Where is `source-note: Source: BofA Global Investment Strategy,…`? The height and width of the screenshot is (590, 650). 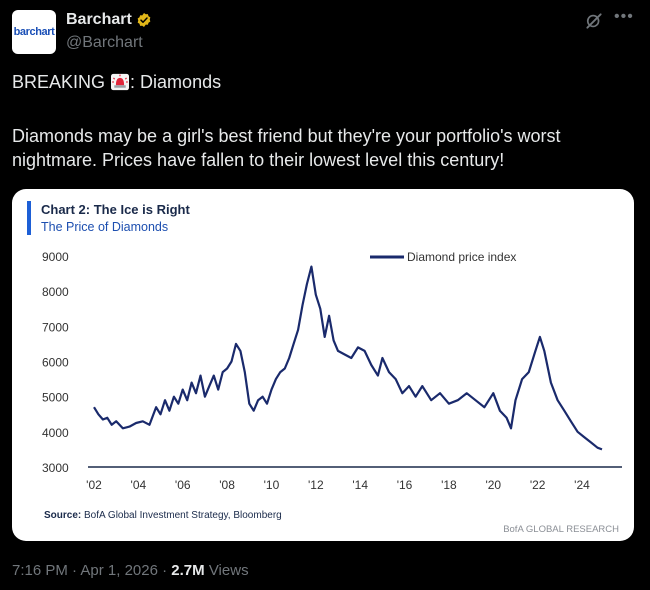
source-note: Source: BofA Global Investment Strategy,… is located at coordinates (163, 515).